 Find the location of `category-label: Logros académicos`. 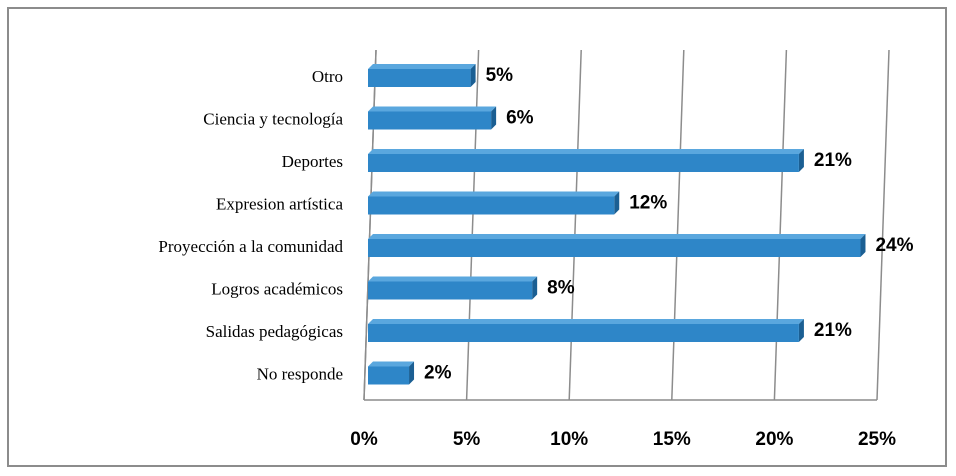

category-label: Logros académicos is located at coordinates (277, 288).